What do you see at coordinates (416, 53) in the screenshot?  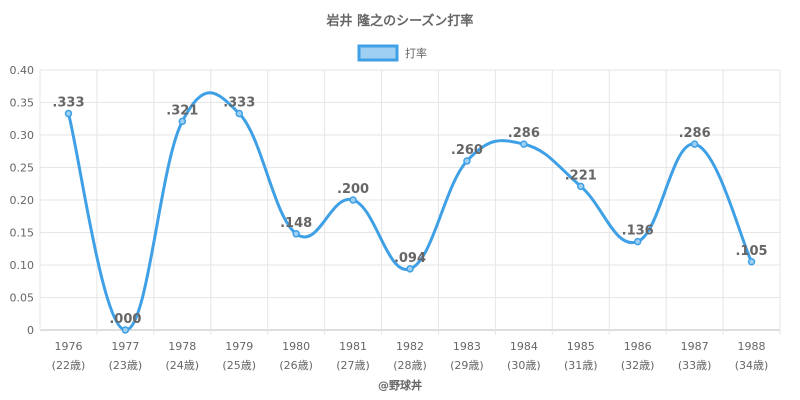 I see `legend-label: 打率` at bounding box center [416, 53].